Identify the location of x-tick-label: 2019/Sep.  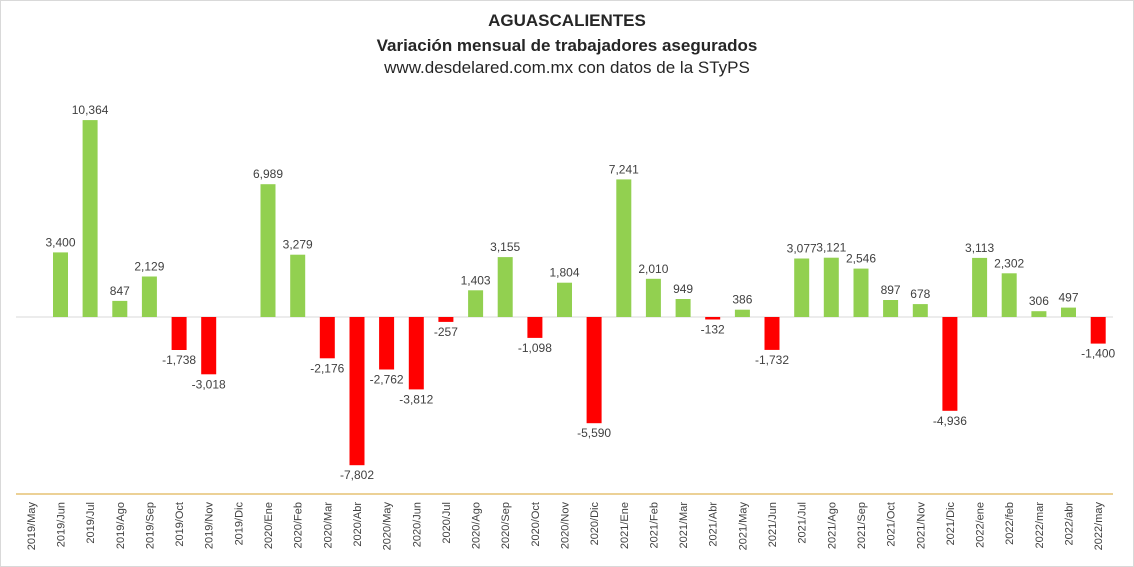
(150, 525).